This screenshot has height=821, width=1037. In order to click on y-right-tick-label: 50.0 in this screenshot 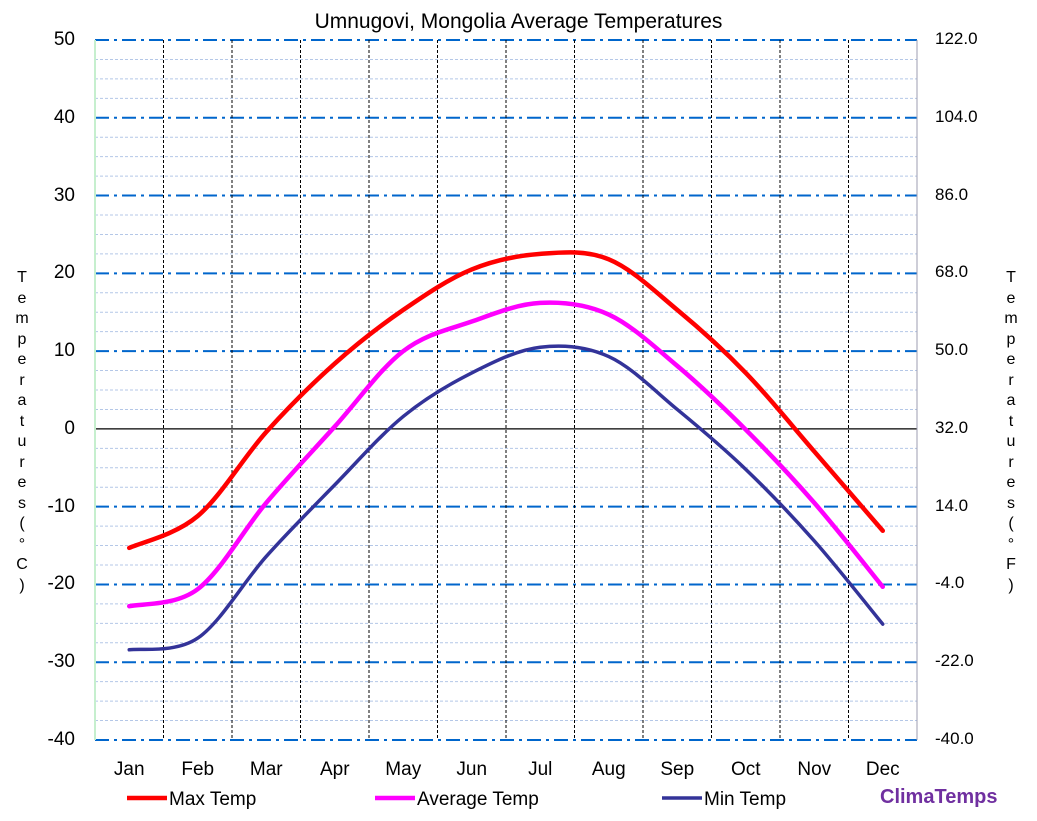, I will do `click(952, 350)`.